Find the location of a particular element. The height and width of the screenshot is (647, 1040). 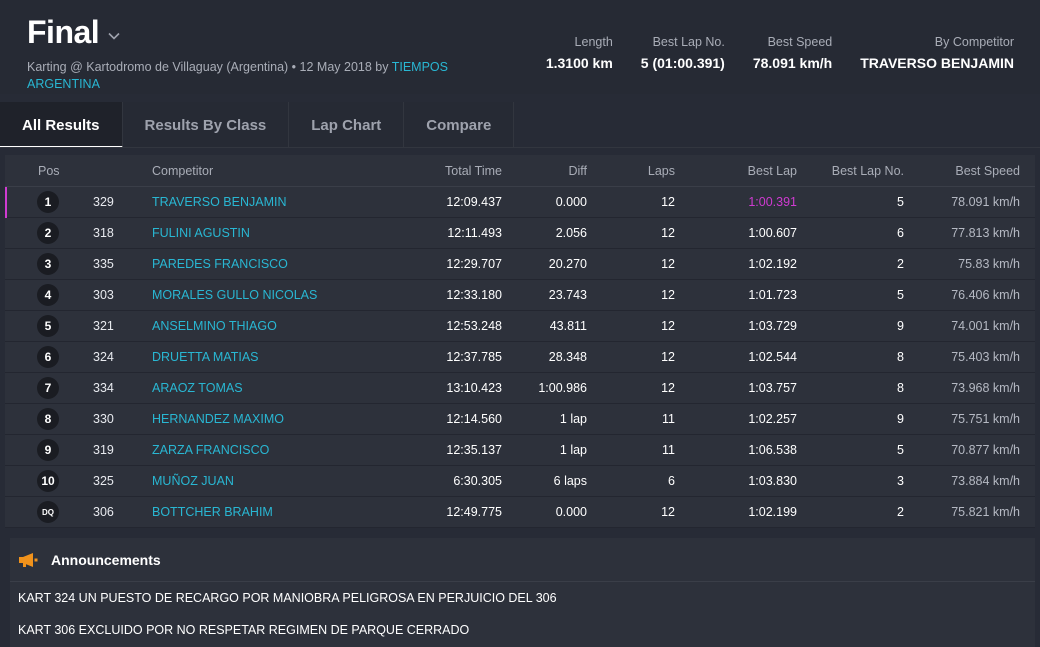

total-time: 12:37.785 is located at coordinates (474, 357).